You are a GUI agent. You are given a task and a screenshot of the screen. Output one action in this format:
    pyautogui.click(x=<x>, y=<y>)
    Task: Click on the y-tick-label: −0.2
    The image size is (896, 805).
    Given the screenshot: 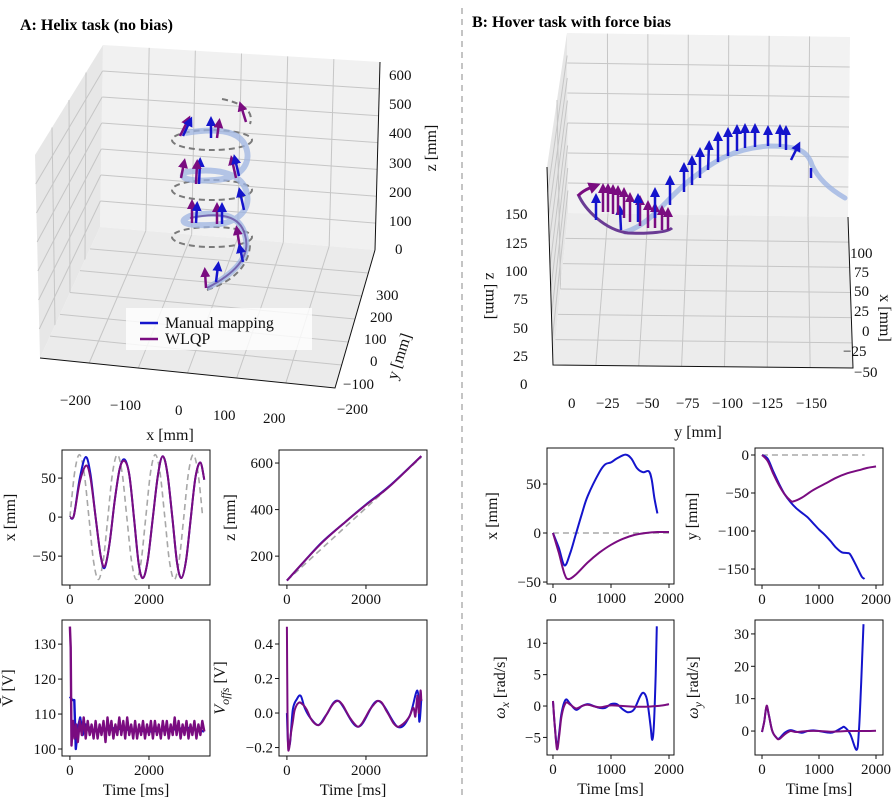 What is the action you would take?
    pyautogui.click(x=259, y=749)
    